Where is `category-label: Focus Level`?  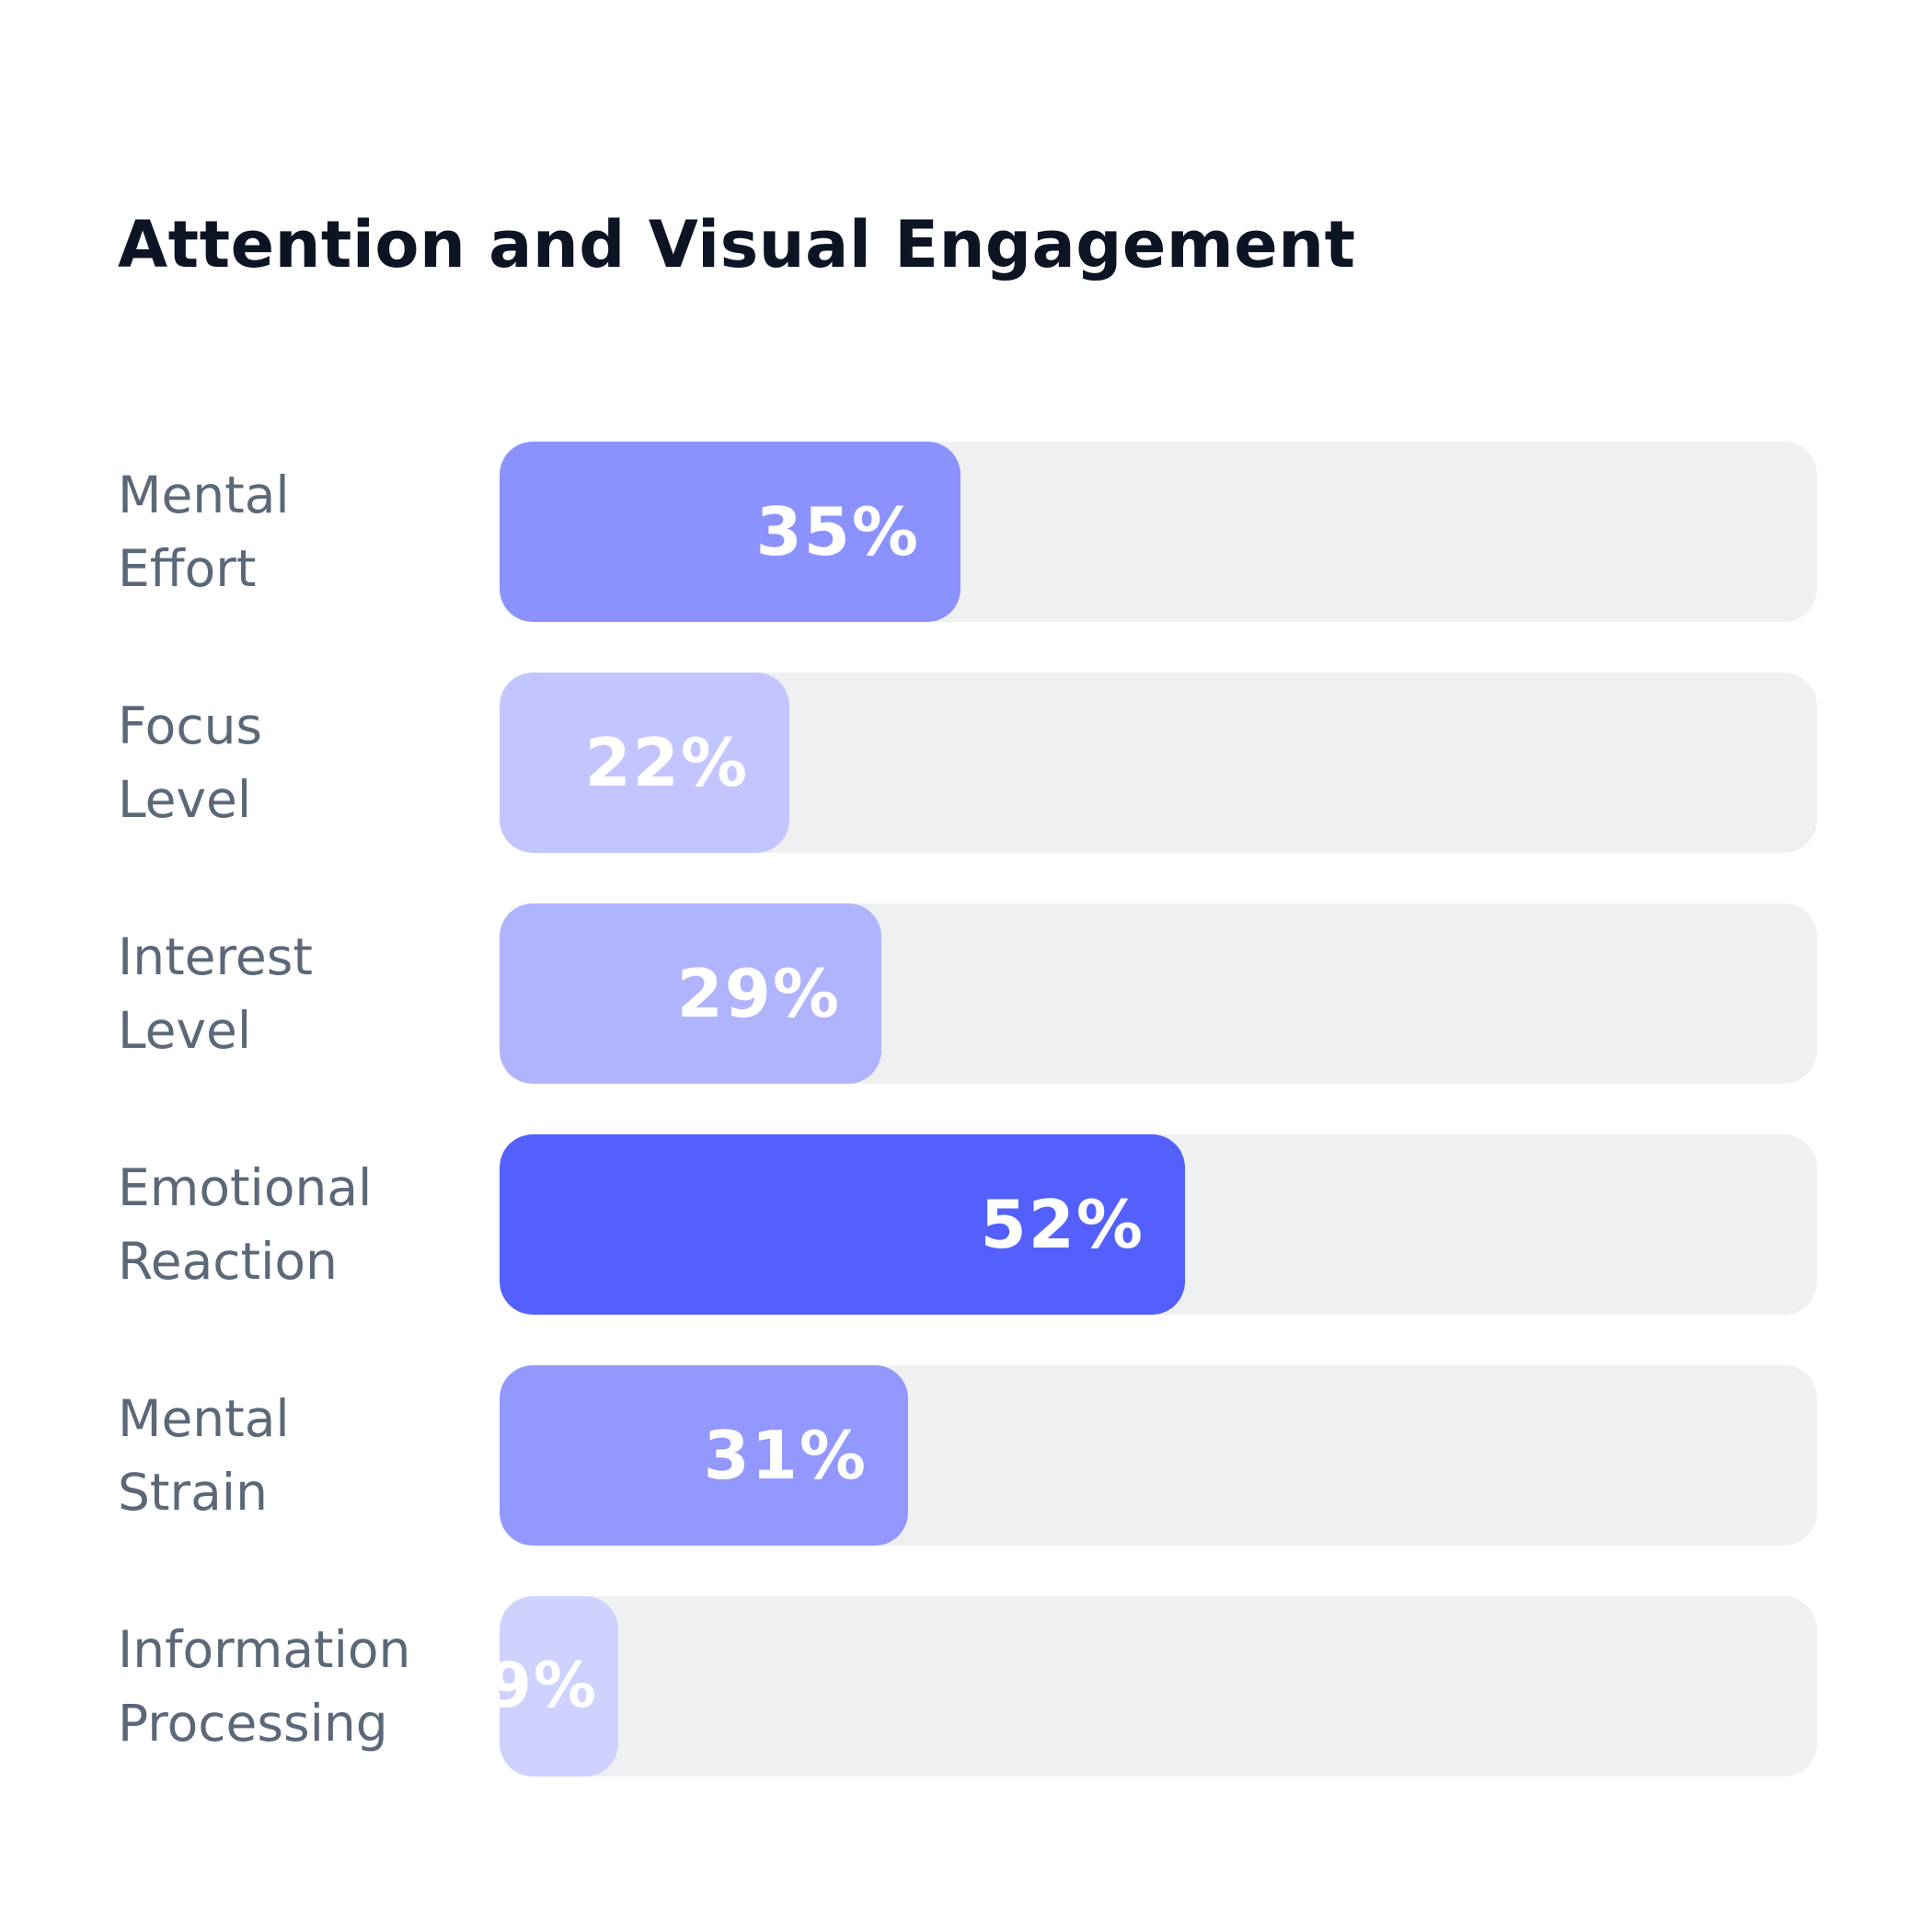
category-label: Focus Level is located at coordinates (190, 762).